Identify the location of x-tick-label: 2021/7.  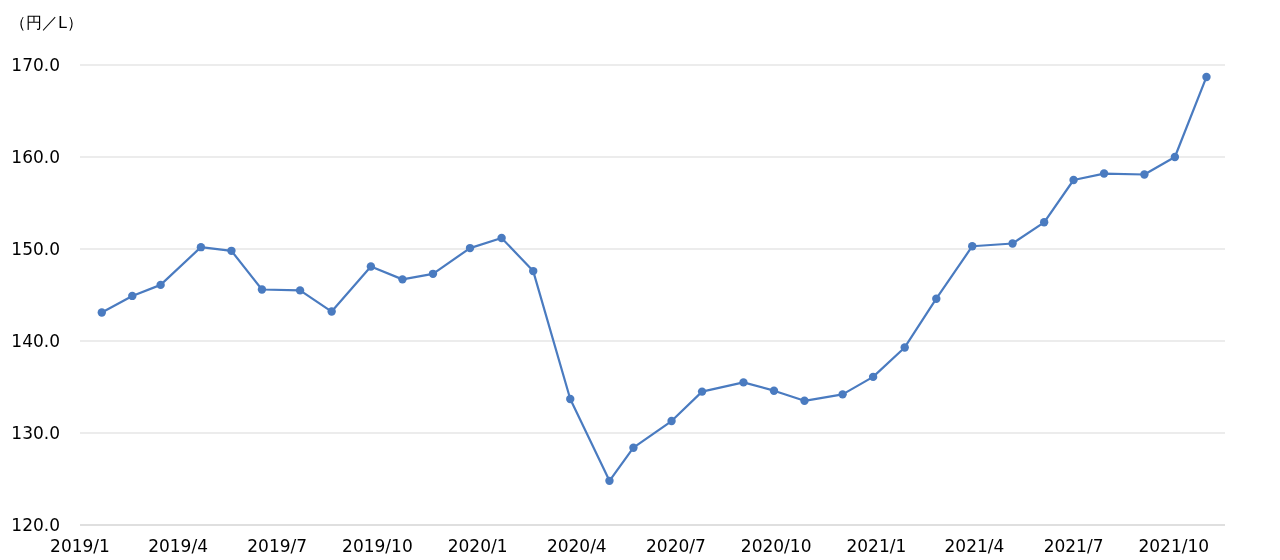
(1073, 546).